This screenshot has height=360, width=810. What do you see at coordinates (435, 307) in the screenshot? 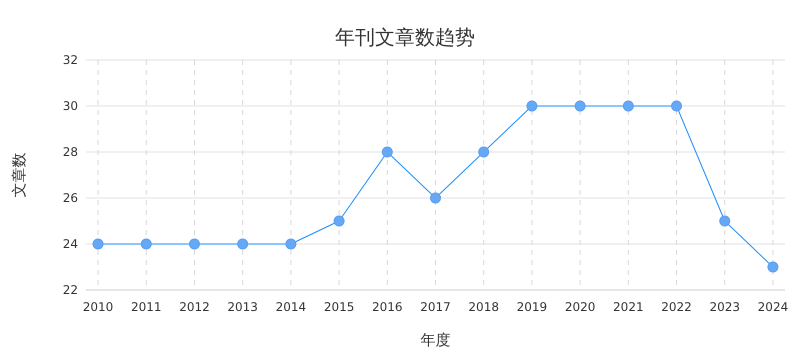
I see `x-tick-label: 2017` at bounding box center [435, 307].